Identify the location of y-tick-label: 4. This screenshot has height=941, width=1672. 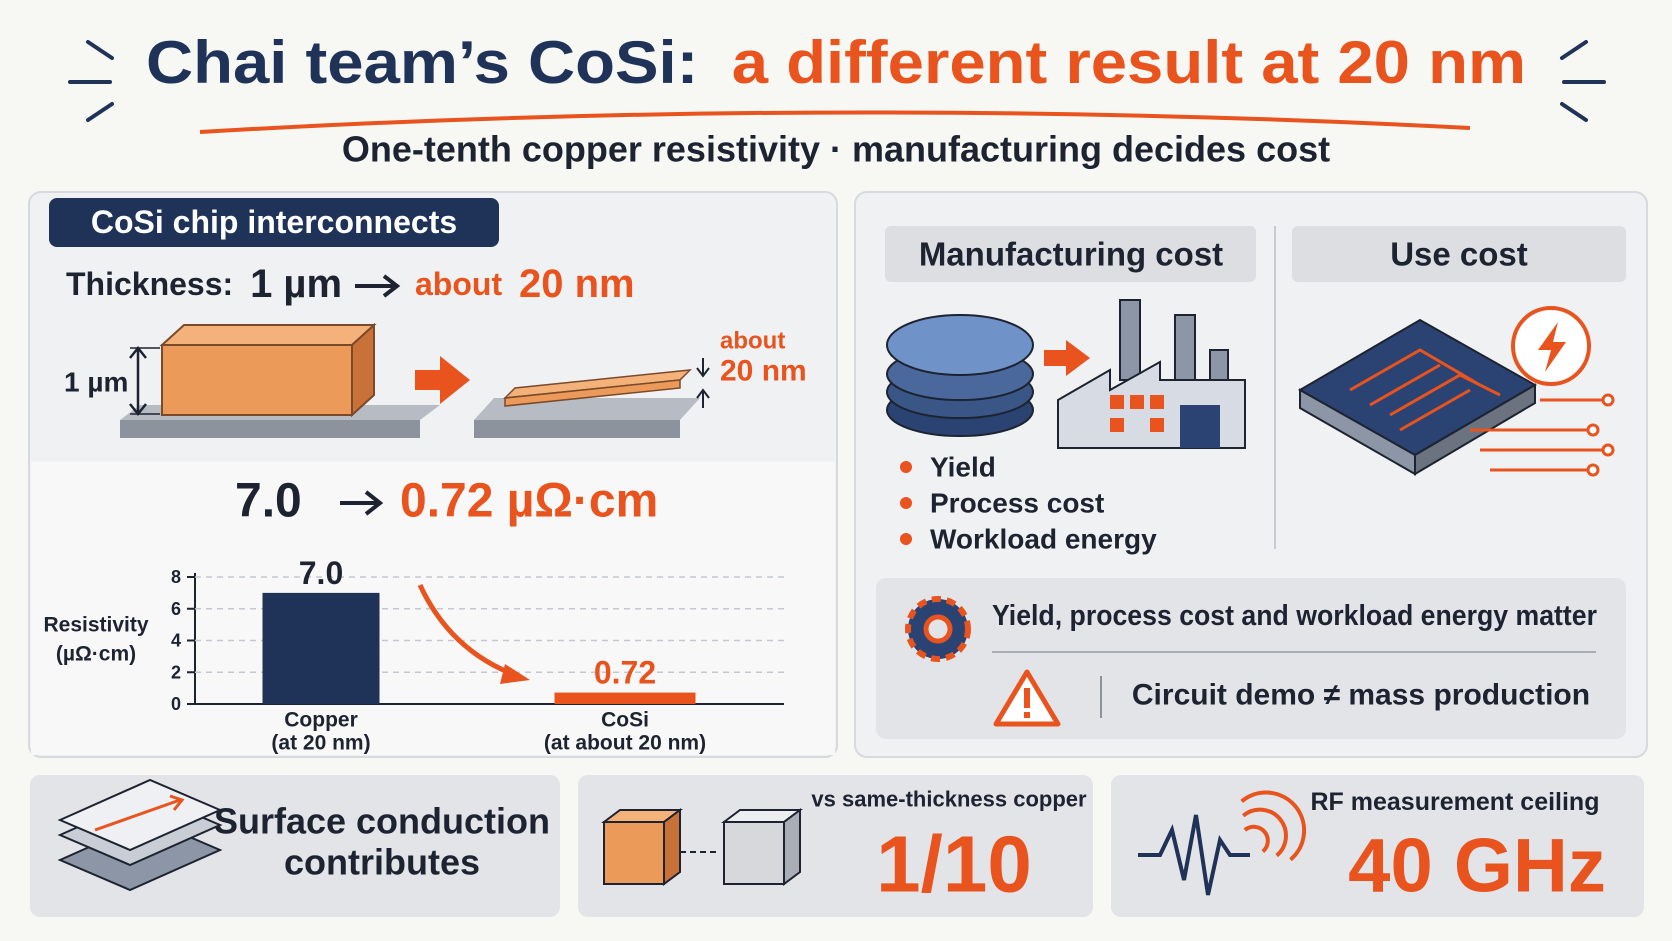
(176, 641).